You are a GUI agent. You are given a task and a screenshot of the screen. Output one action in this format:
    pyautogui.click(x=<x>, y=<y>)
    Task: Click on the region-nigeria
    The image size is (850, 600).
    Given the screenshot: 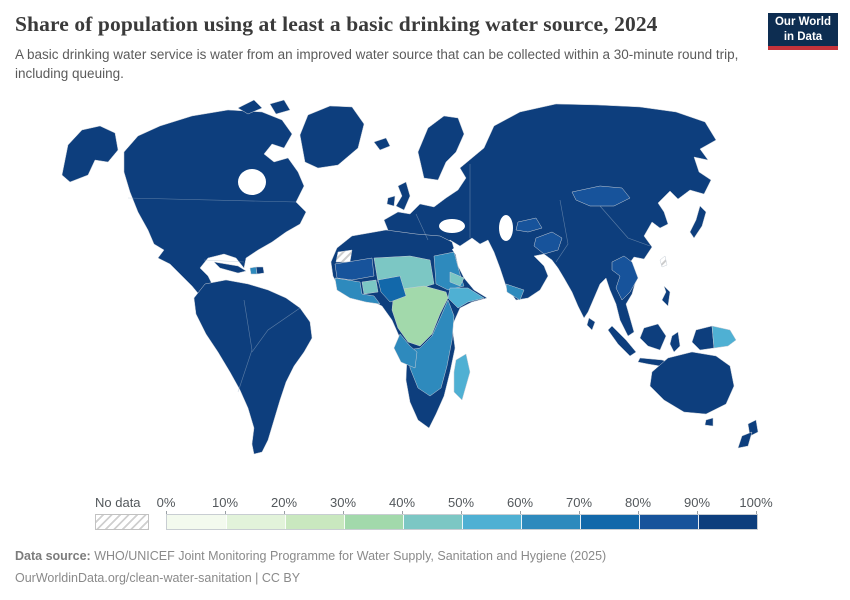 What is the action you would take?
    pyautogui.click(x=392, y=289)
    